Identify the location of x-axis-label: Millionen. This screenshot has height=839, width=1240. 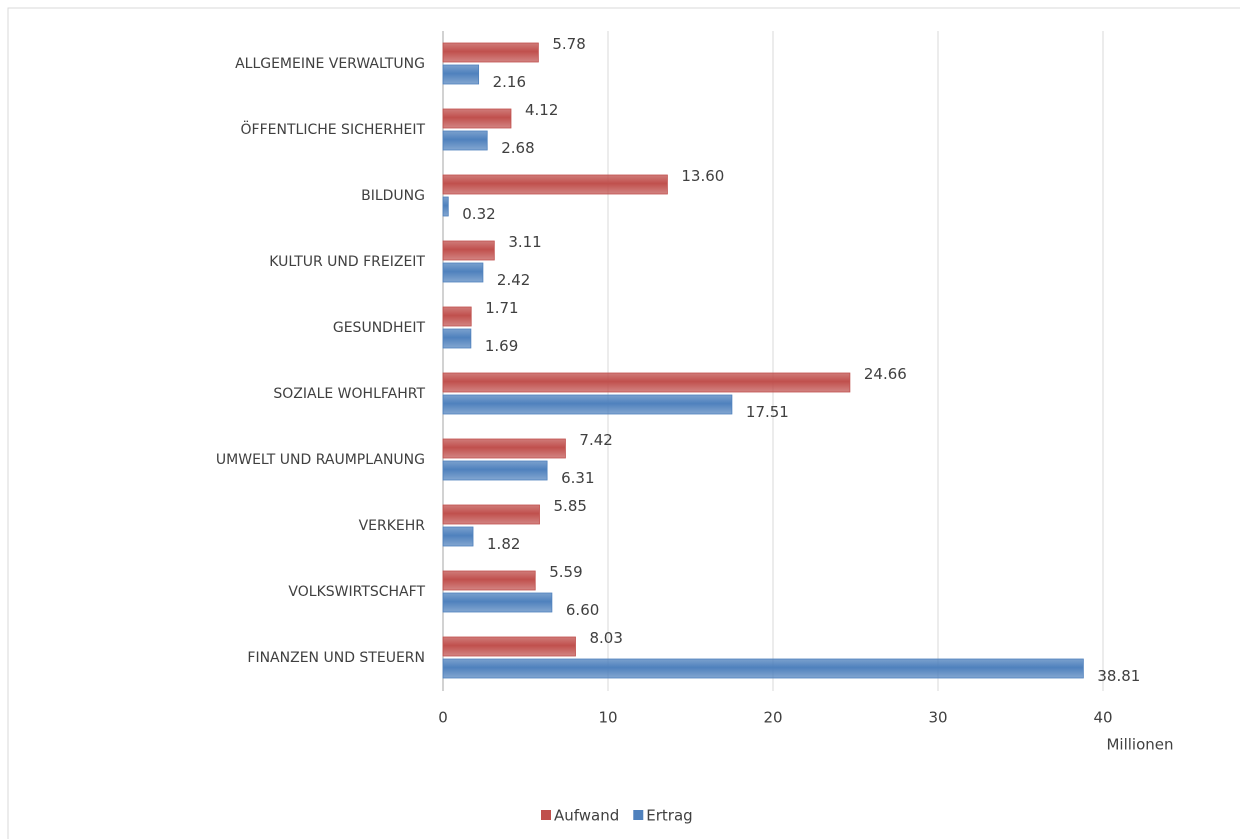
(1139, 745).